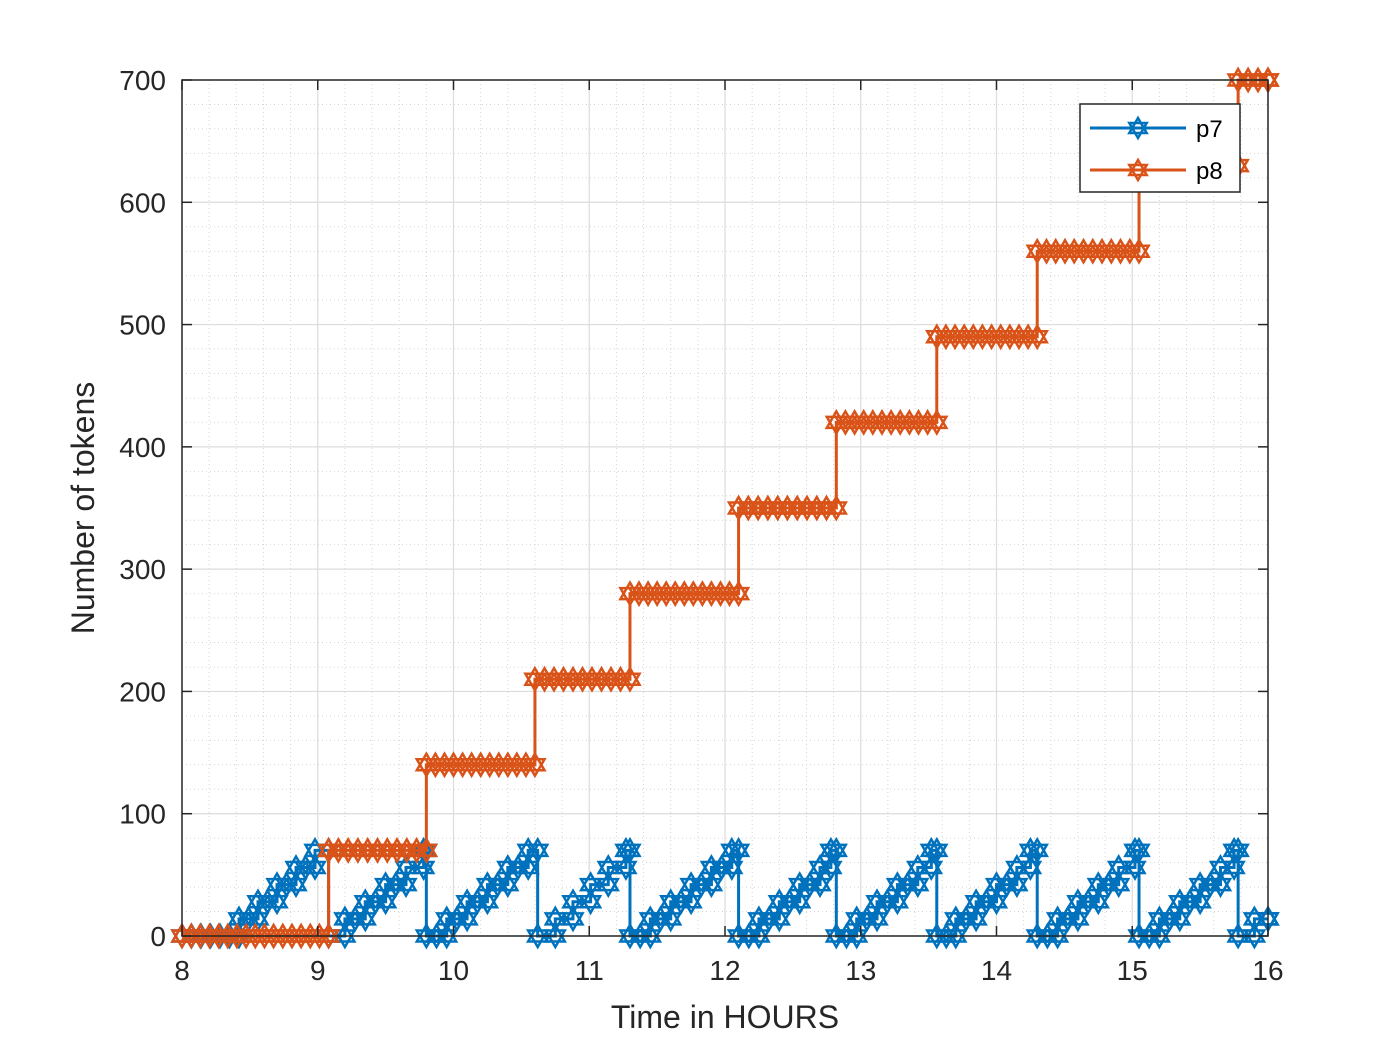 The height and width of the screenshot is (1050, 1400). What do you see at coordinates (724, 970) in the screenshot?
I see `x-tick-label: 12` at bounding box center [724, 970].